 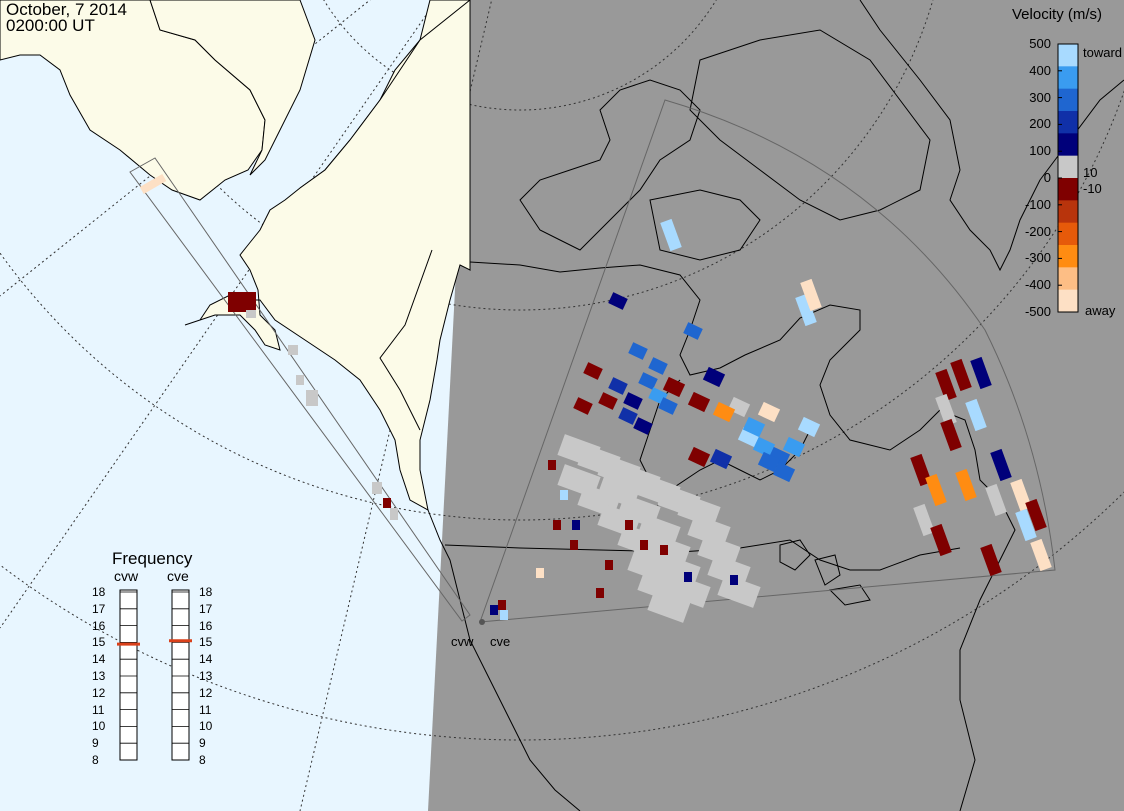 What do you see at coordinates (95, 743) in the screenshot?
I see `frequency-tick-left: 9` at bounding box center [95, 743].